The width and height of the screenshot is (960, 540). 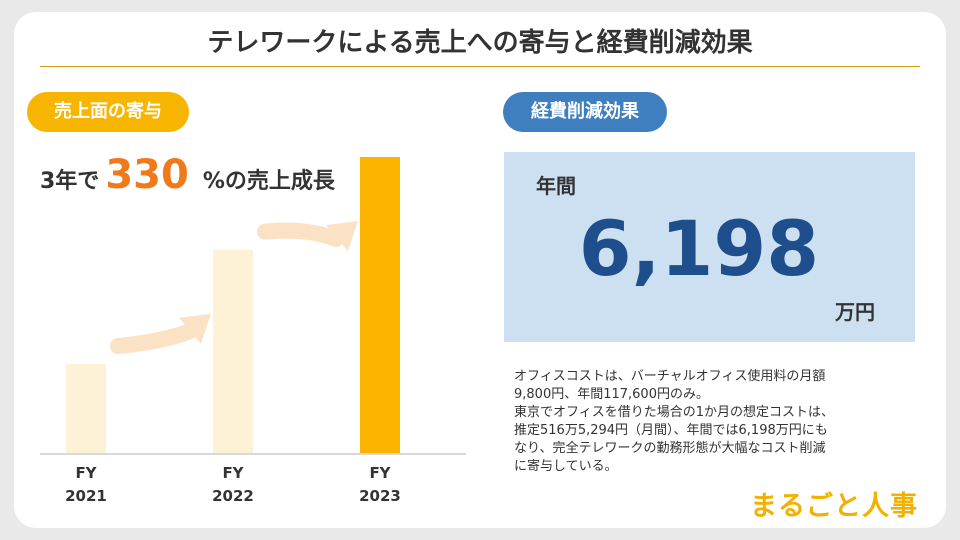 What do you see at coordinates (268, 181) in the screenshot?
I see `growth-suffix: %の売上成長` at bounding box center [268, 181].